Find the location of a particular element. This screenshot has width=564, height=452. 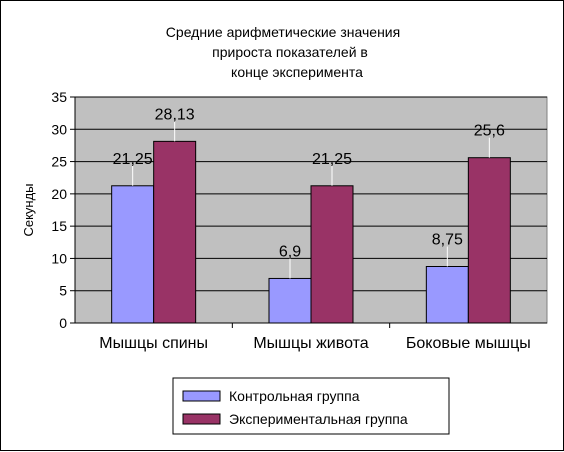

x-category-label: Боковые мышцы is located at coordinates (468, 343).